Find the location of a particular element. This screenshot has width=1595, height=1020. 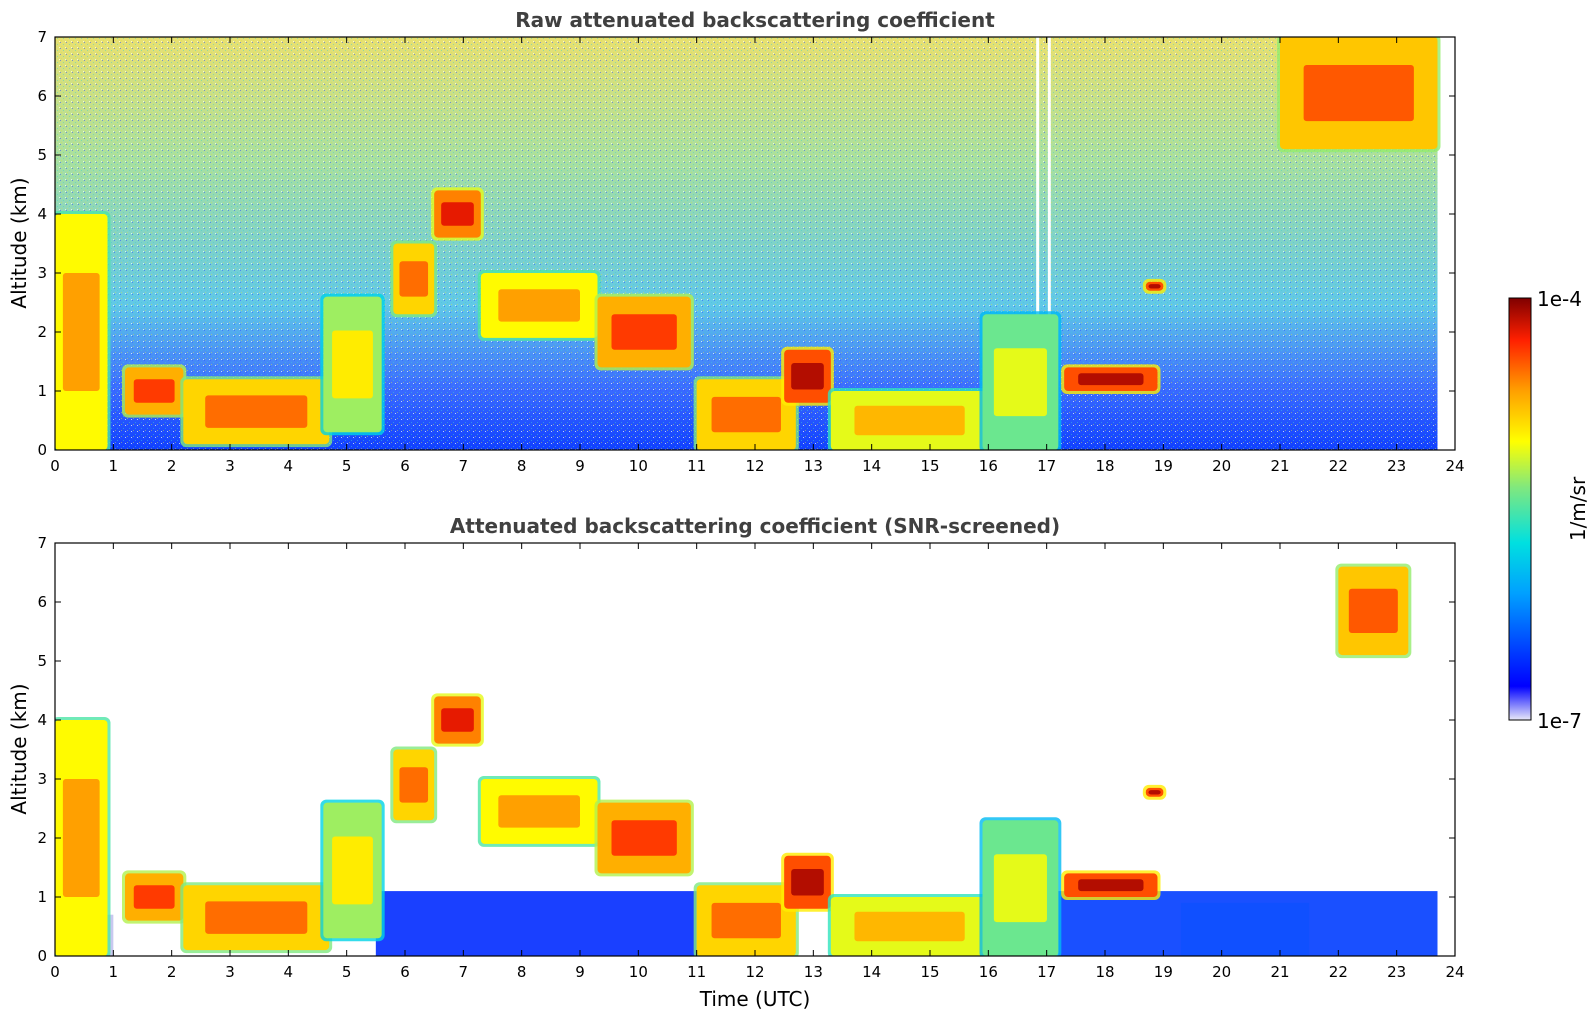

y-tick-label: 2 is located at coordinates (42, 332).